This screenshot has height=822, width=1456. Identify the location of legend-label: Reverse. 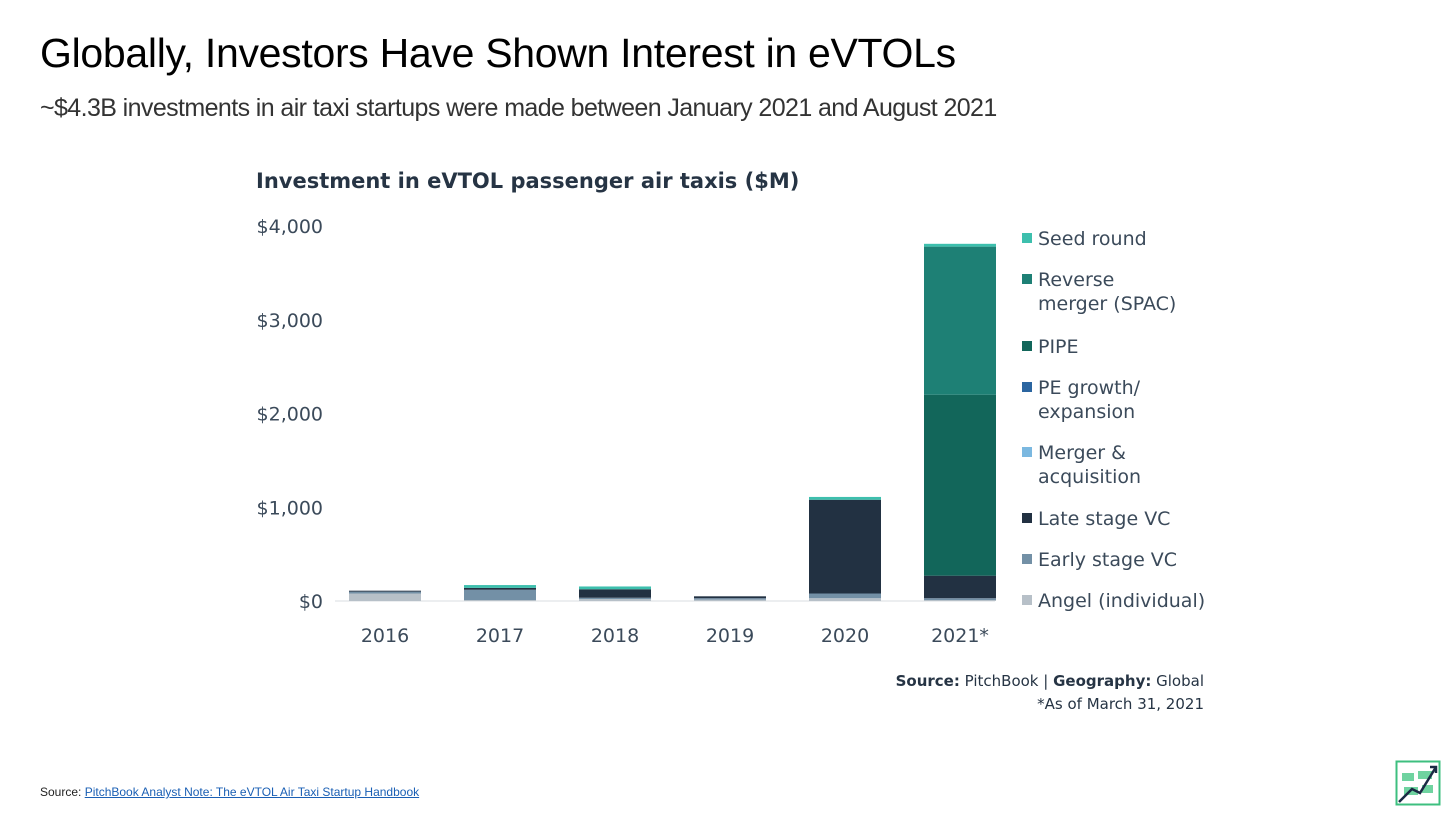
(1076, 280).